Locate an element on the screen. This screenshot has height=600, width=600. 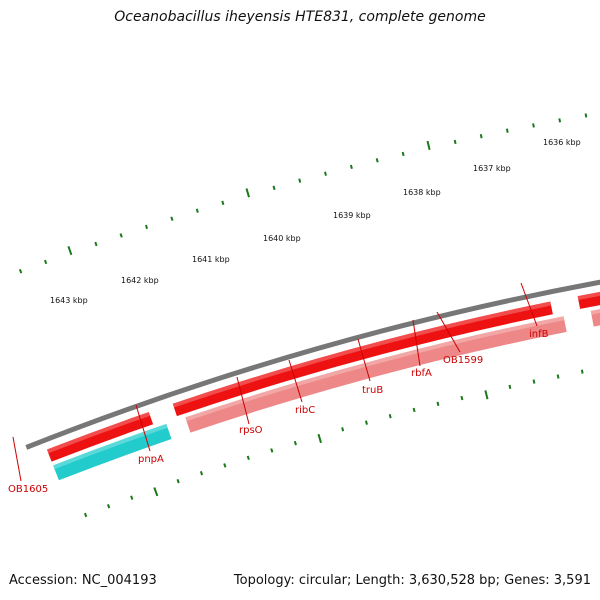
gene-label-ob1605: OB1605 is located at coordinates (28, 489).